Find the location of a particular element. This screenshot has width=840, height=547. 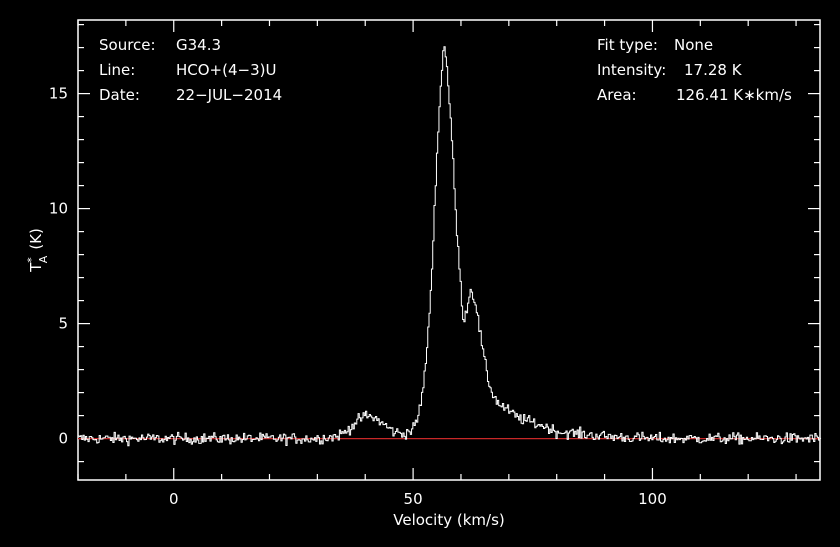

info-area-key: Area: is located at coordinates (617, 95).